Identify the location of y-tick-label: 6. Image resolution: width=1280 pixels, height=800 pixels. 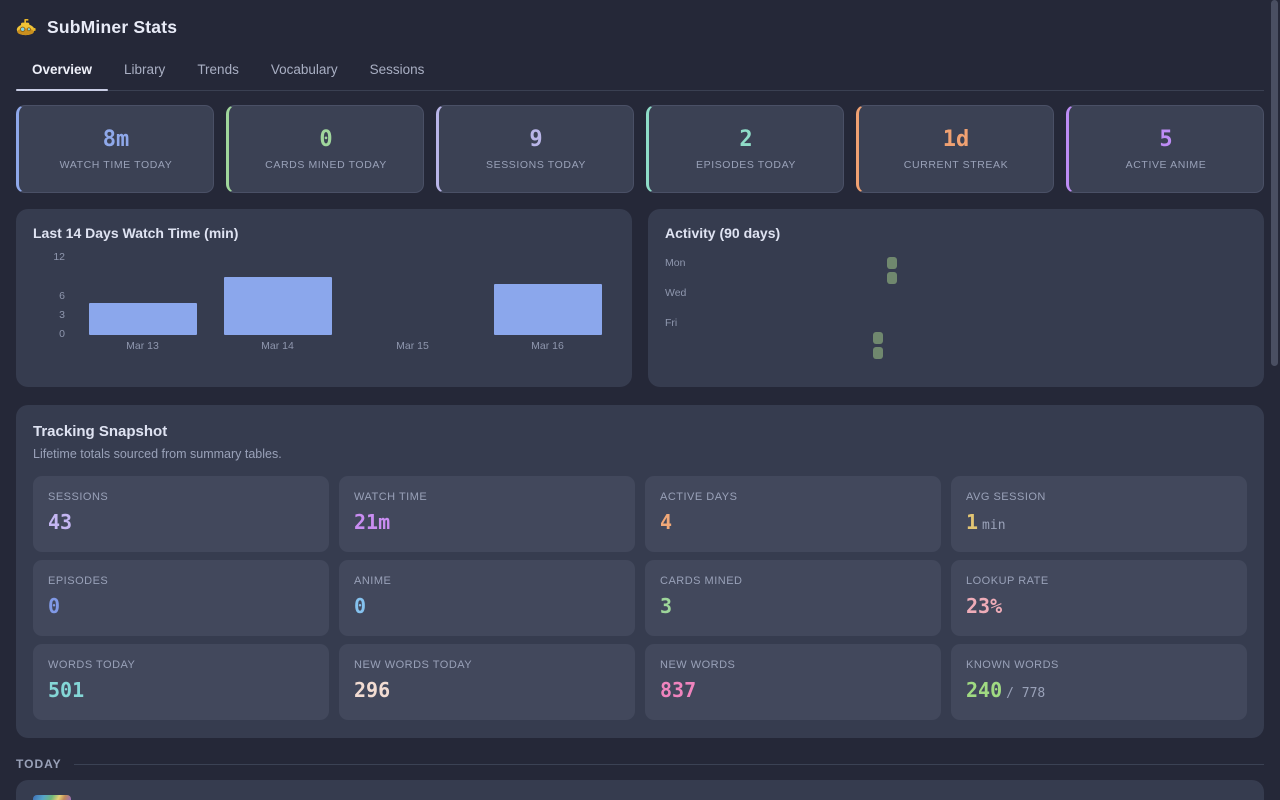
(62, 295).